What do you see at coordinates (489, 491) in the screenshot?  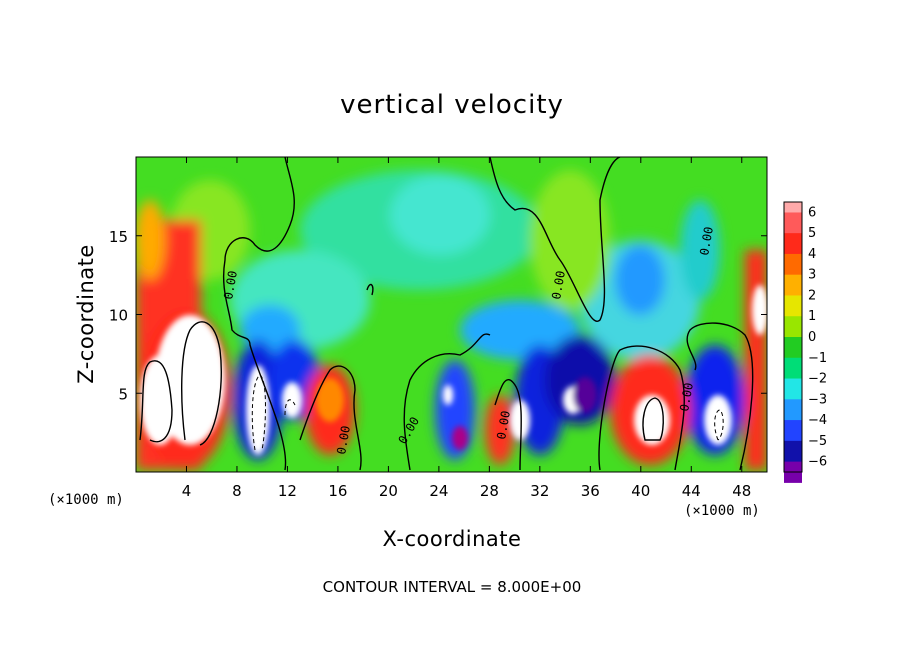 I see `x-tick-label: 28` at bounding box center [489, 491].